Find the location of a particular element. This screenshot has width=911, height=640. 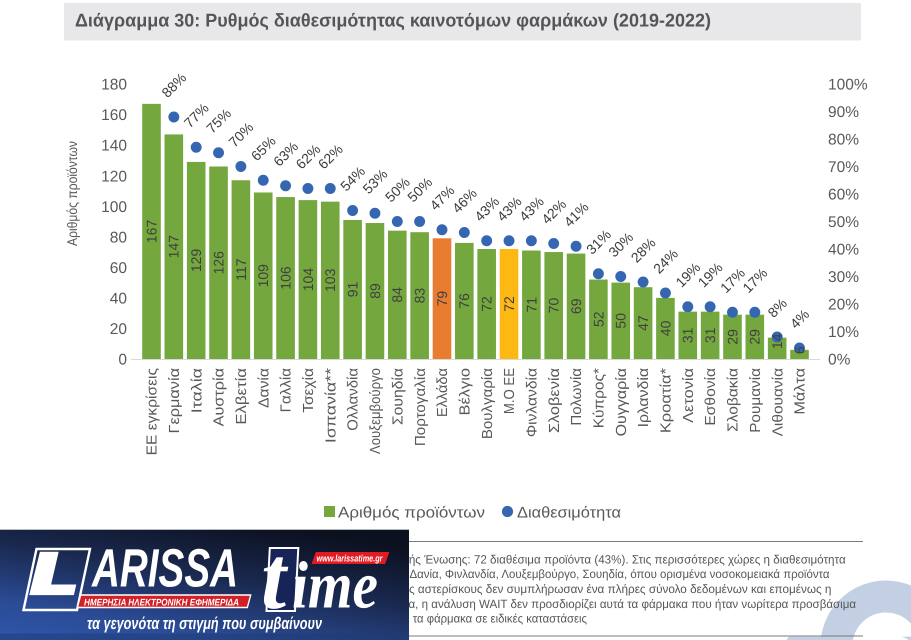

svg-text:τα γεγονότα τη στιγμή που συμβ: τα γεγονότα τη στιγμή που συμβαίνουν is located at coordinates (204, 623).